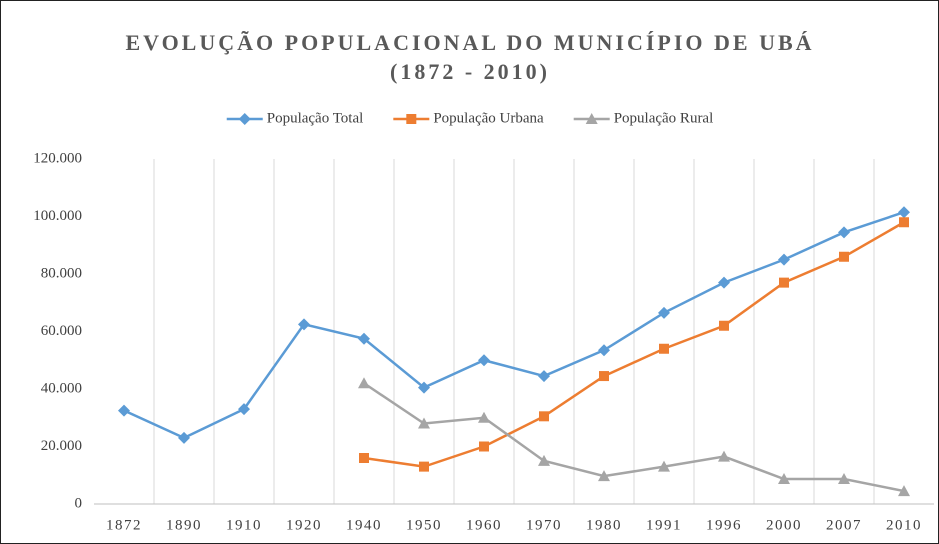  I want to click on x-tick-label: 1950, so click(424, 525).